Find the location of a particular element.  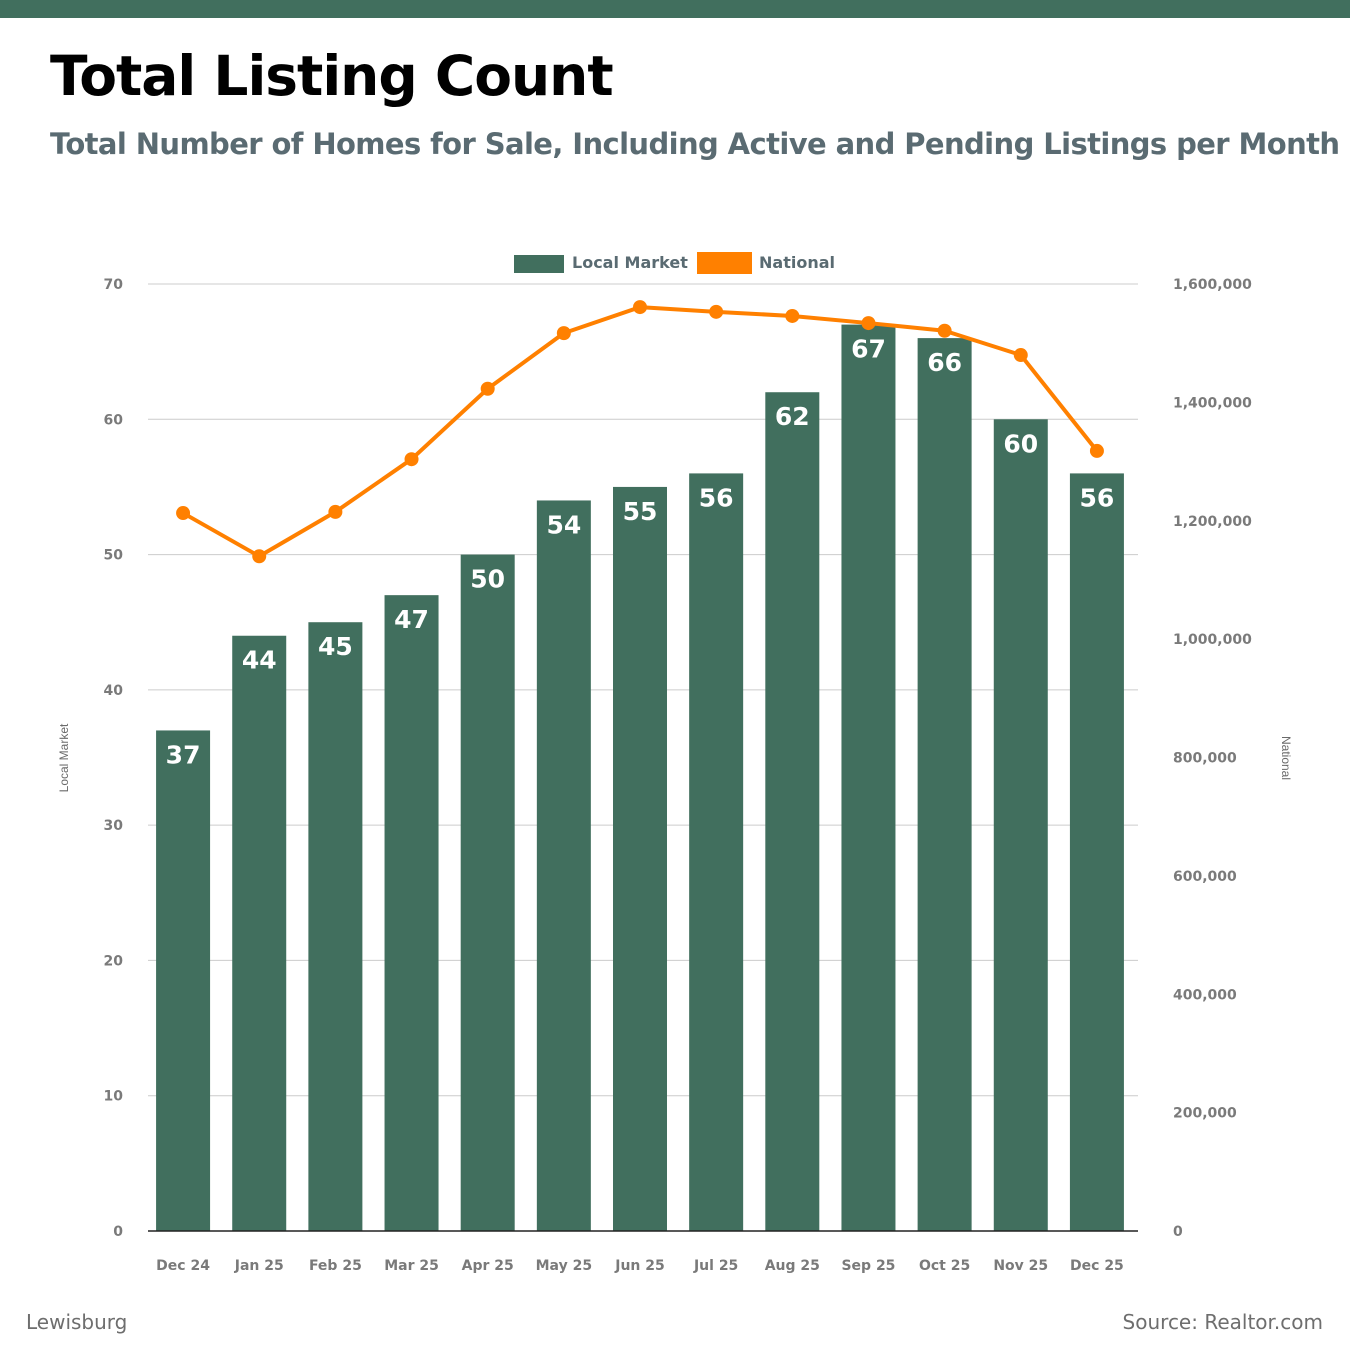

x-axis-tick-label: May 25 is located at coordinates (564, 1266).